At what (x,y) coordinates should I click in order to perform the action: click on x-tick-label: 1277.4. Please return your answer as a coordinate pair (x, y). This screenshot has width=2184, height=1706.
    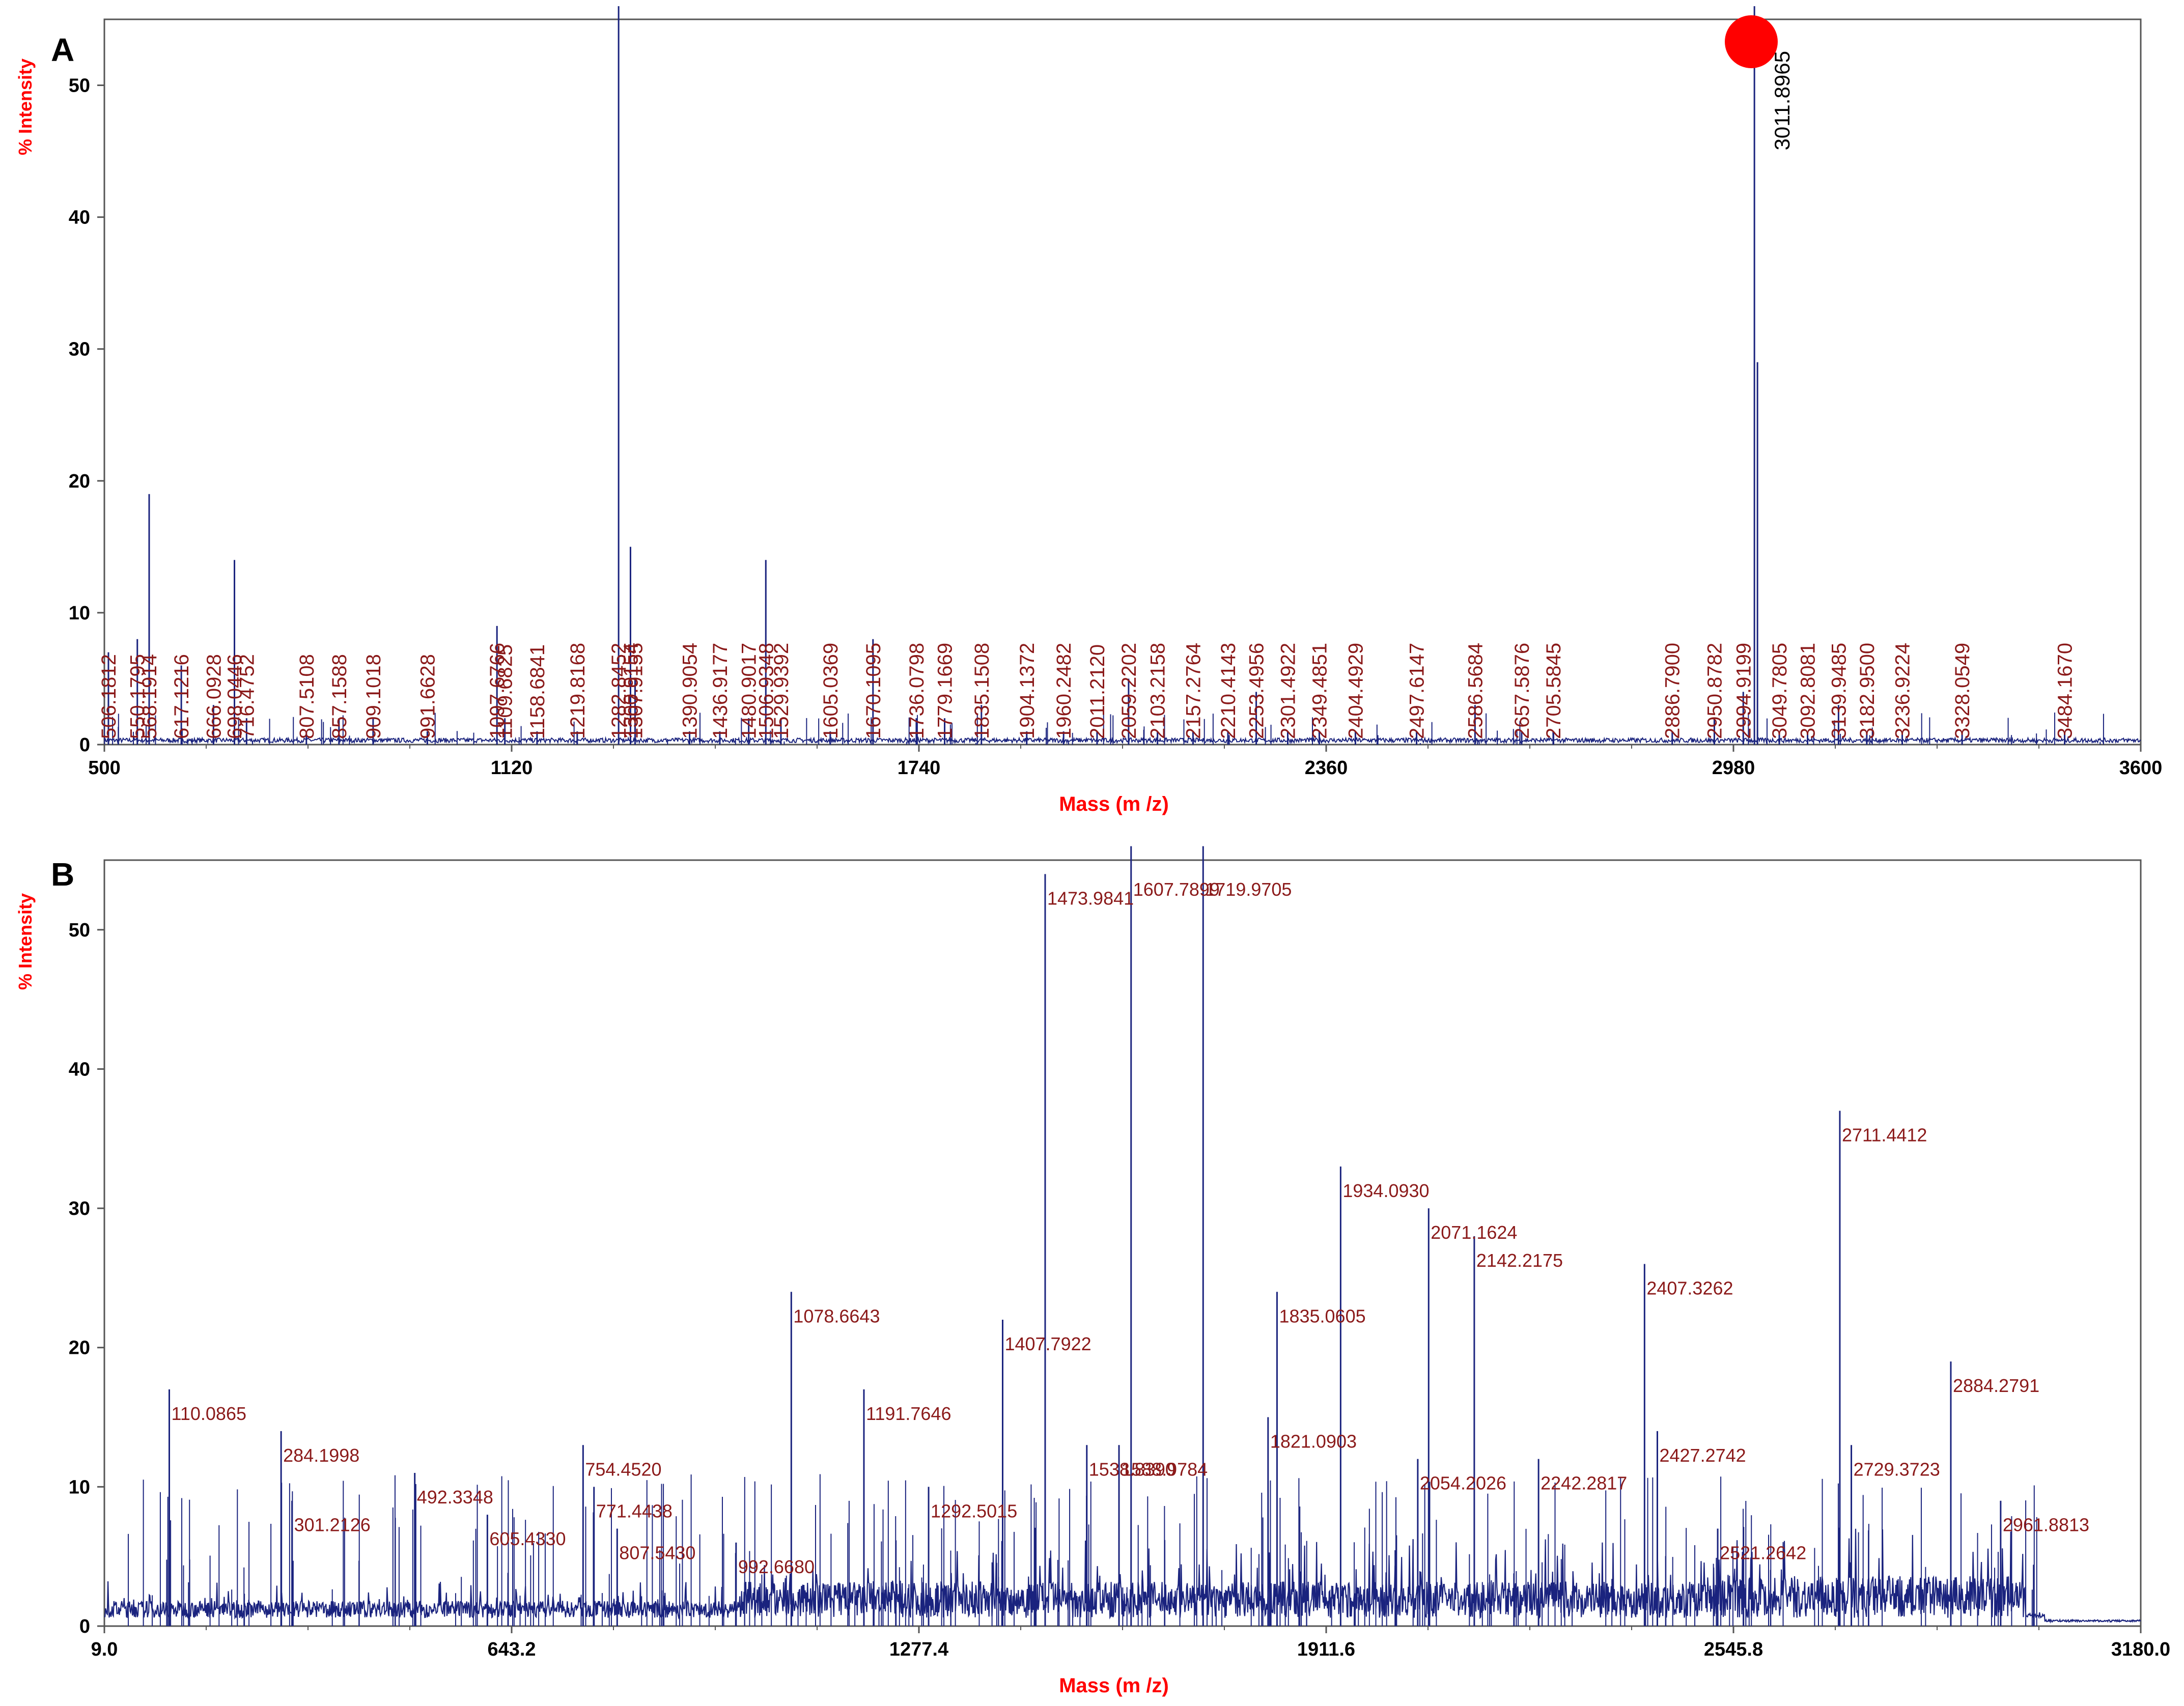
    Looking at the image, I should click on (918, 1649).